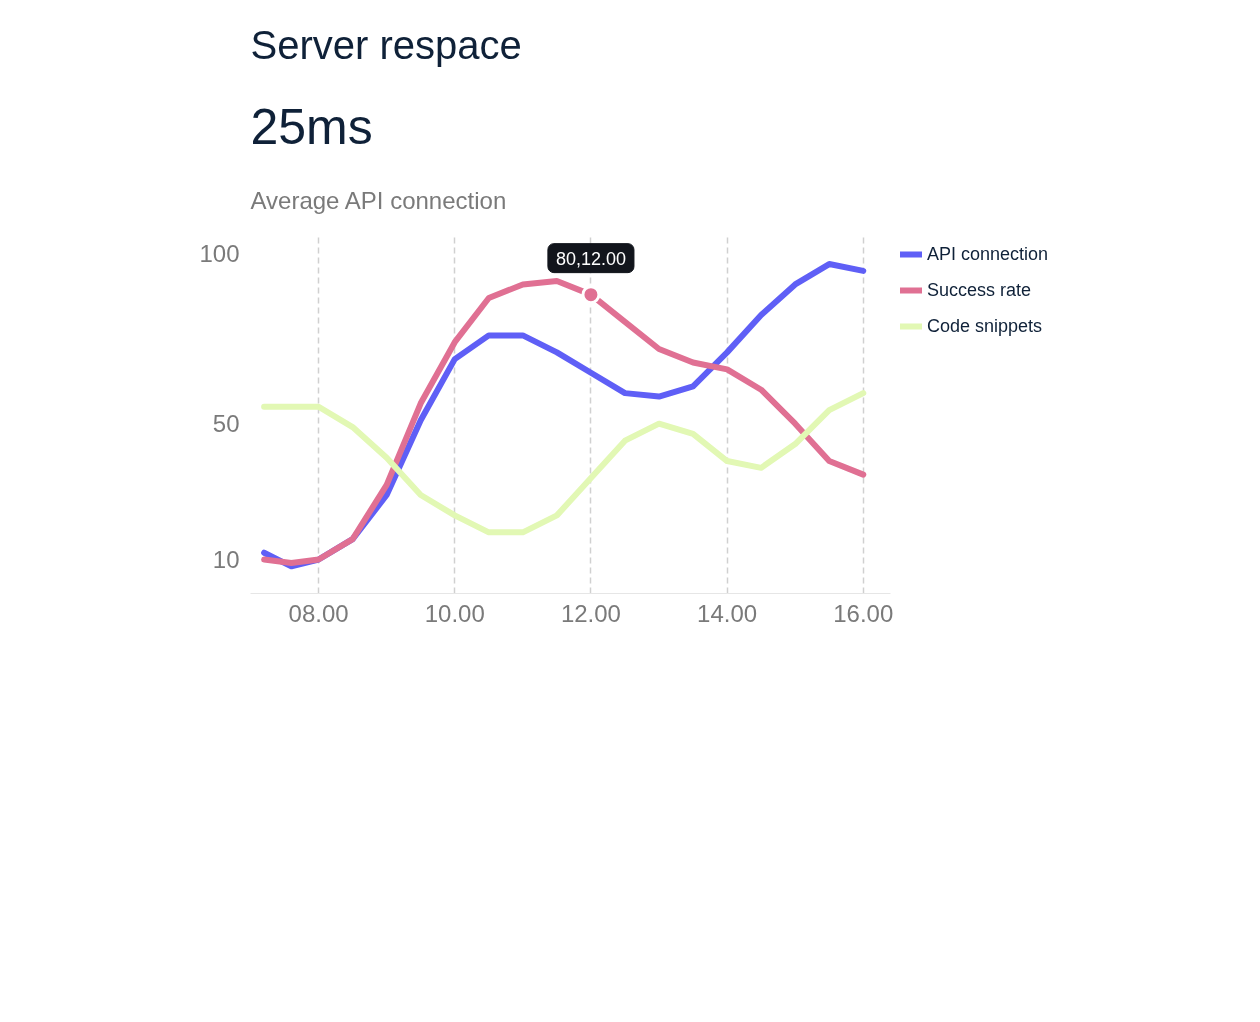 The image size is (1260, 1022). Describe the element at coordinates (979, 290) in the screenshot. I see `legend-label: Success rate` at that location.